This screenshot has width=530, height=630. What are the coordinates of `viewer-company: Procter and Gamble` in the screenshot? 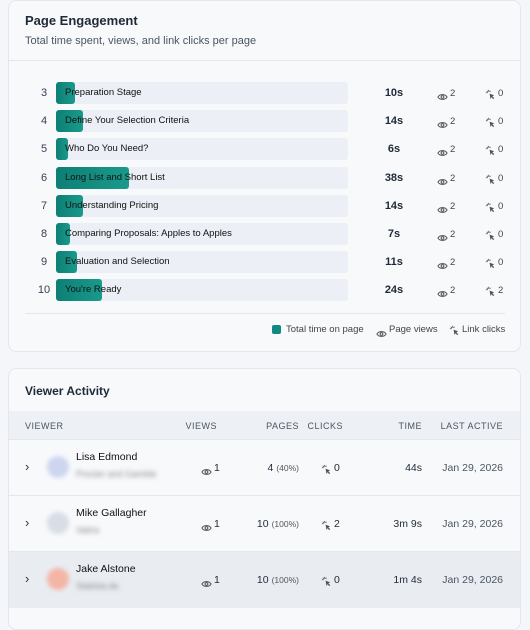 It's located at (116, 474).